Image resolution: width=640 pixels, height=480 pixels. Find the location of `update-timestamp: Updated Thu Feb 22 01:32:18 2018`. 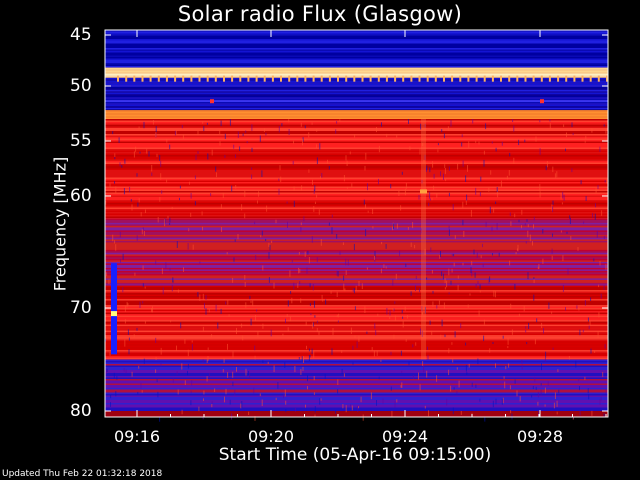

update-timestamp: Updated Thu Feb 22 01:32:18 2018 is located at coordinates (82, 474).